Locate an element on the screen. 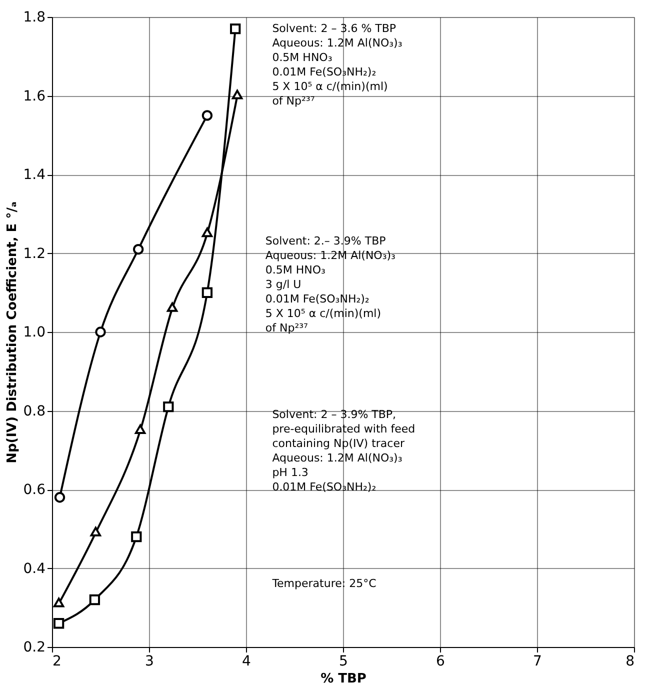  x-tick-label: 3 is located at coordinates (149, 662).